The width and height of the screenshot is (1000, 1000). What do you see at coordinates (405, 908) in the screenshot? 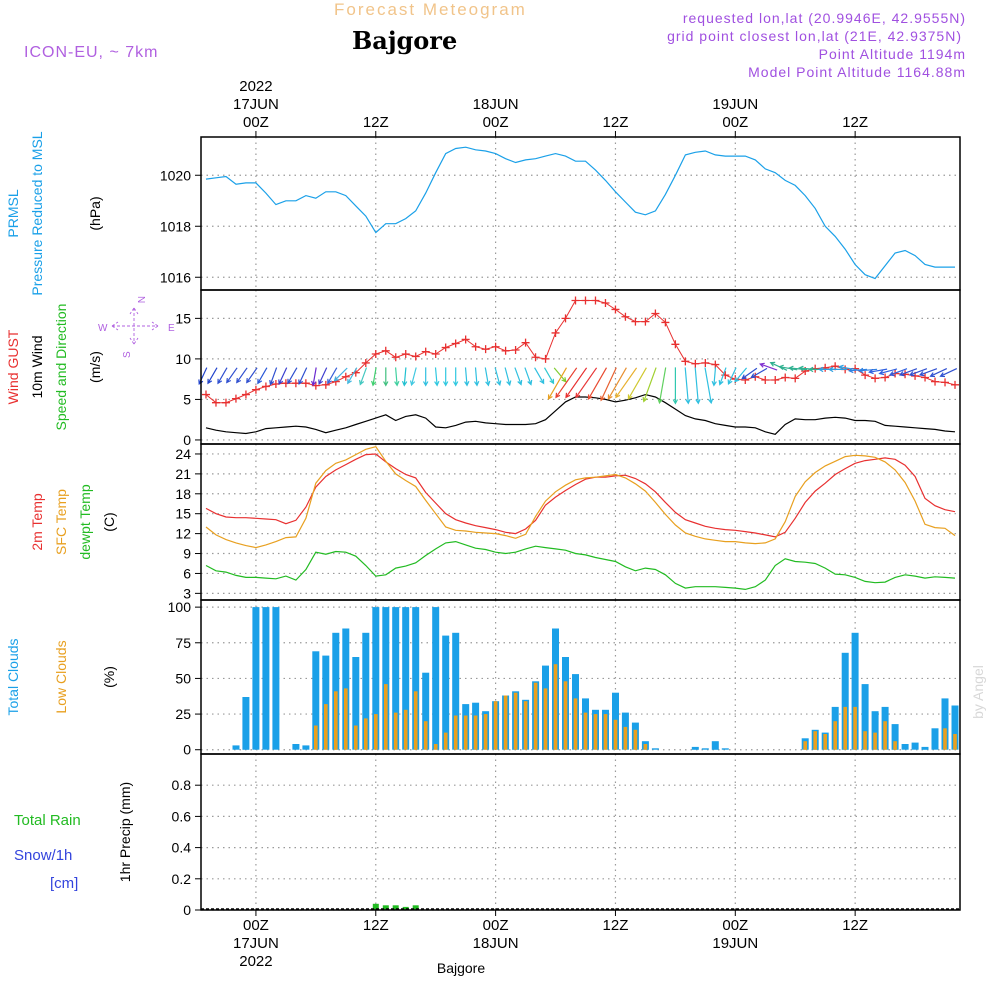
I see `rain-bar` at bounding box center [405, 908].